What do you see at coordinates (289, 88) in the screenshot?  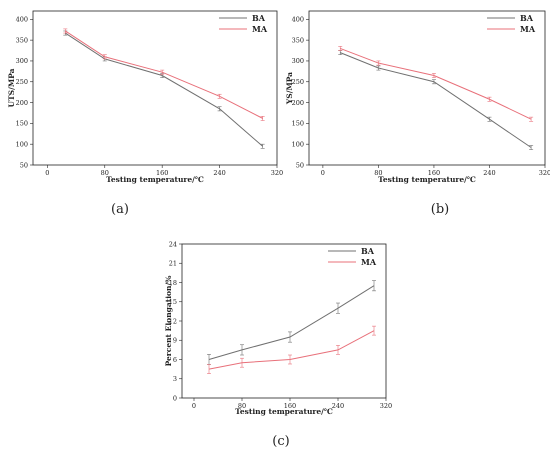 I see `y-axis-title: YS/MPa` at bounding box center [289, 88].